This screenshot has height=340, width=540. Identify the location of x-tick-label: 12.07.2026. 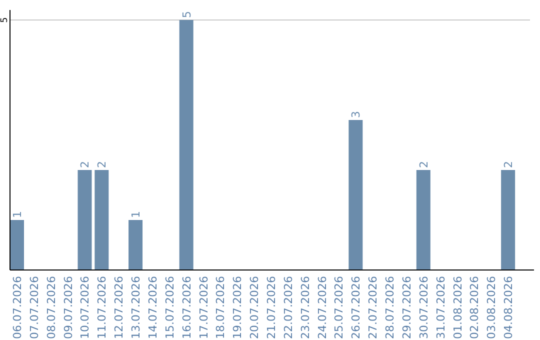
(119, 307).